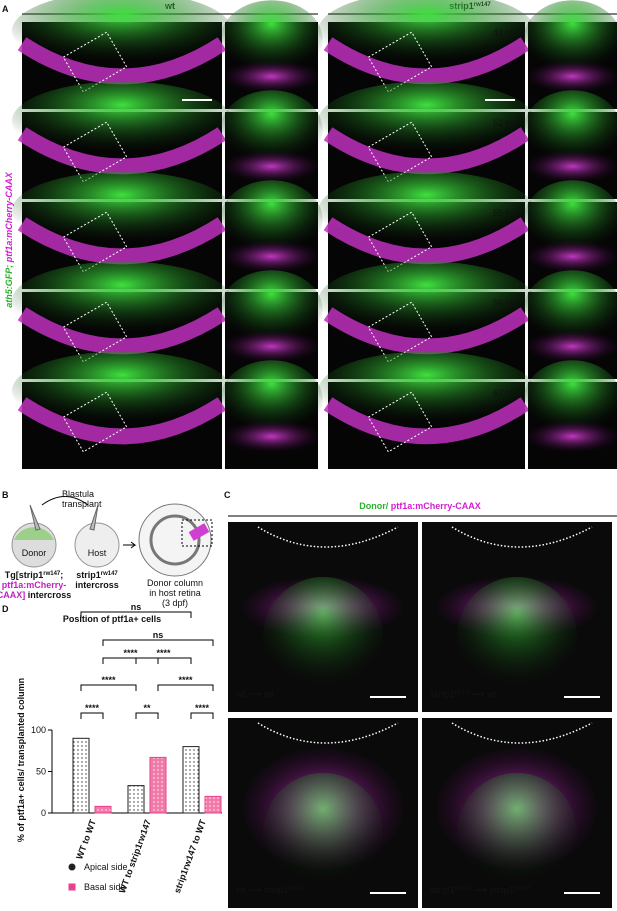  I want to click on y-label: ath5:GFP; ptf1a:mCherry-CAAX, so click(9, 239).